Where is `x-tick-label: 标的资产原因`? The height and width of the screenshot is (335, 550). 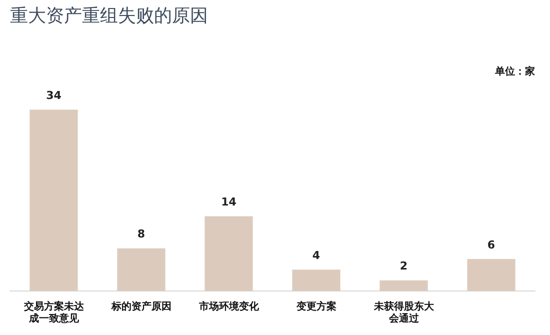 x-tick-label: 标的资产原因 is located at coordinates (141, 306).